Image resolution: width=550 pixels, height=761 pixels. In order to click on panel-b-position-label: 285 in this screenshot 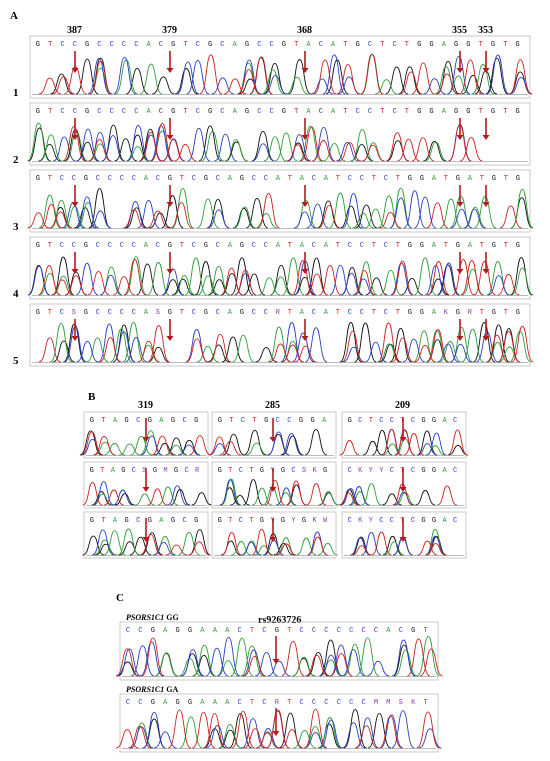, I will do `click(272, 405)`.